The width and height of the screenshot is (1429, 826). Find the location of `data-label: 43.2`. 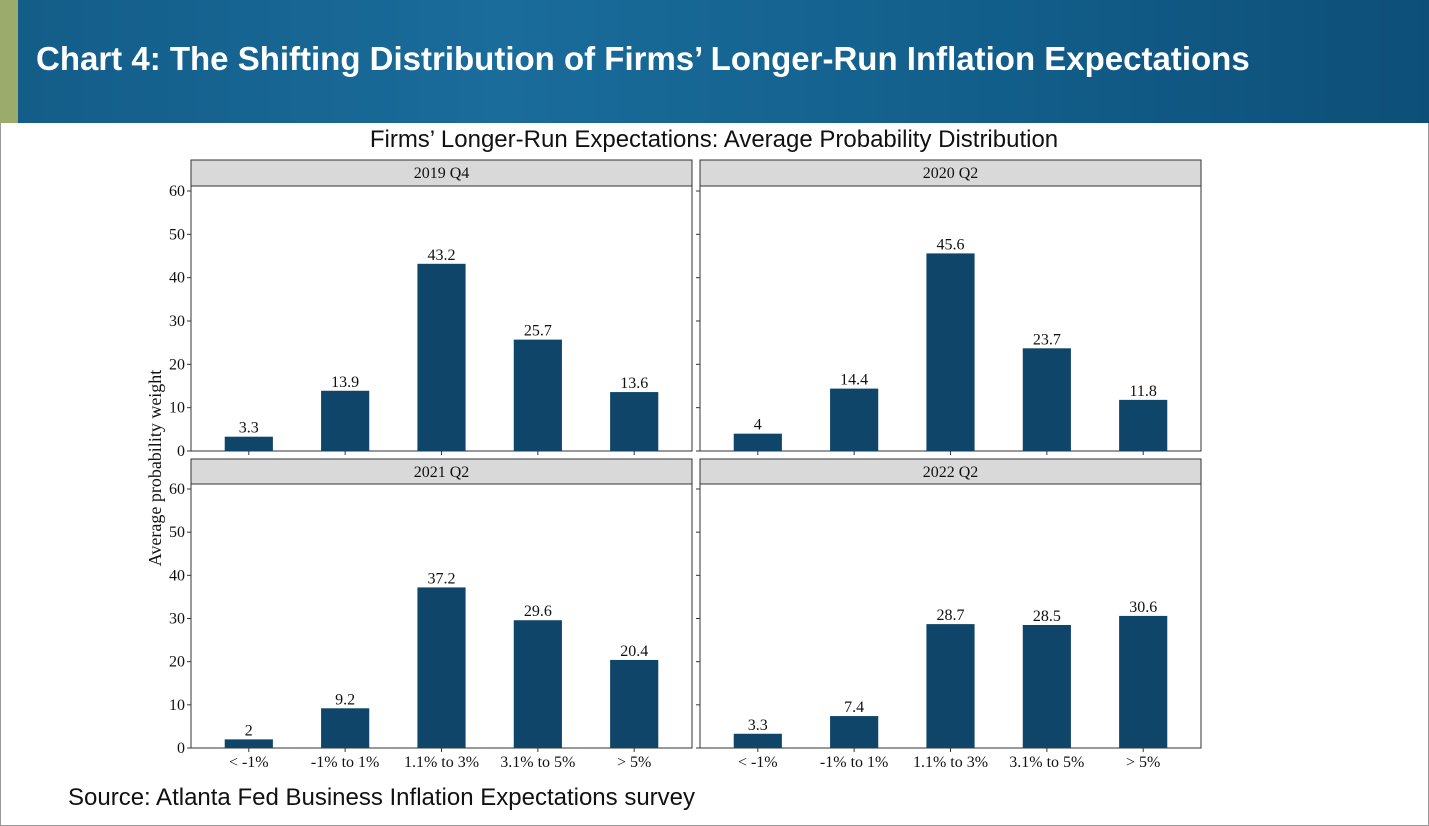

data-label: 43.2 is located at coordinates (442, 255).